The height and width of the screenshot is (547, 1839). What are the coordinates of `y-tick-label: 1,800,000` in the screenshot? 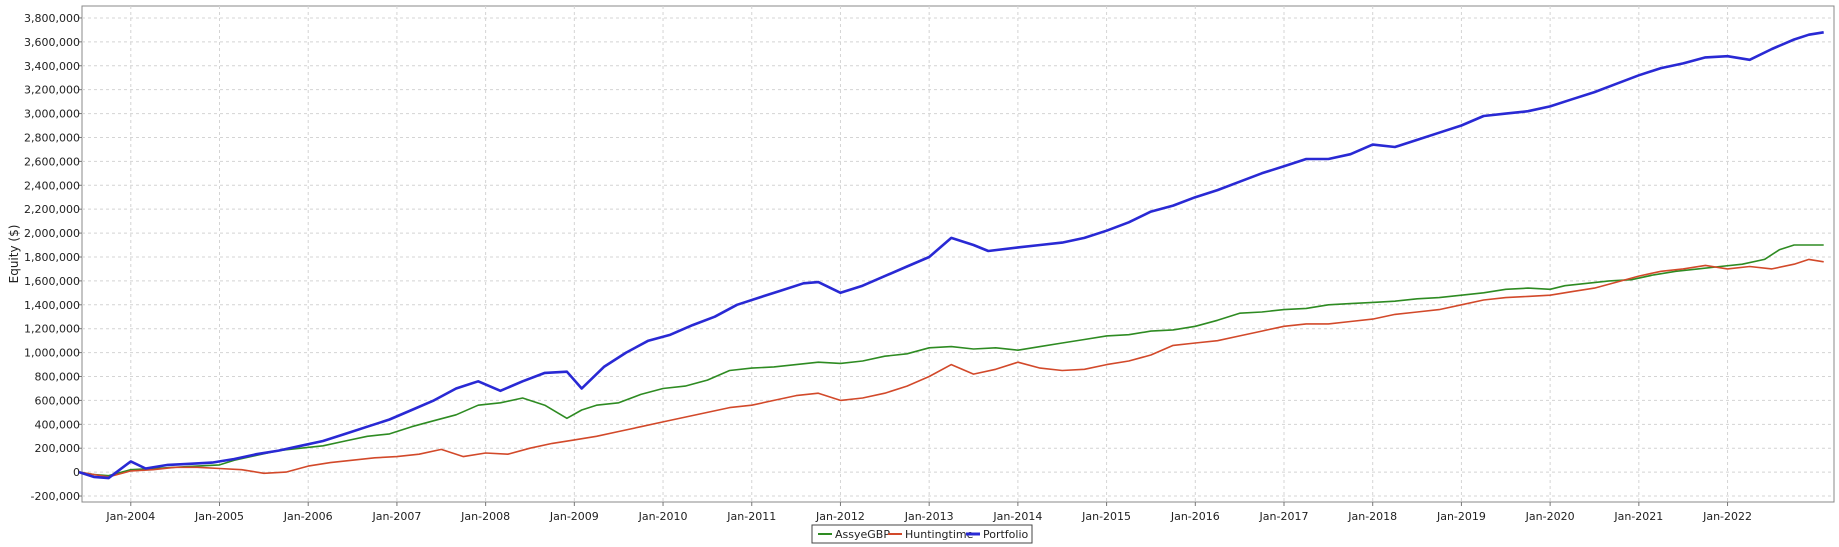 It's located at (52, 257).